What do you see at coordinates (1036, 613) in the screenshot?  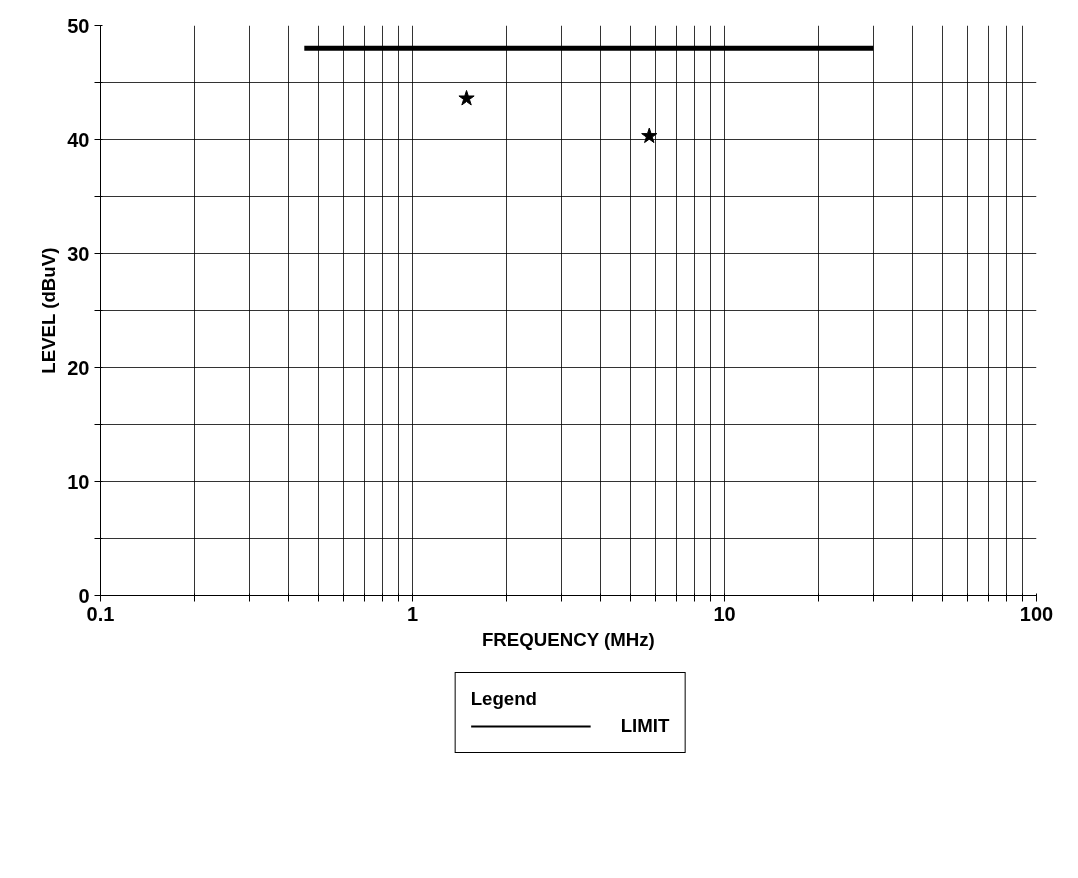 I see `x-tick-label: 100` at bounding box center [1036, 613].